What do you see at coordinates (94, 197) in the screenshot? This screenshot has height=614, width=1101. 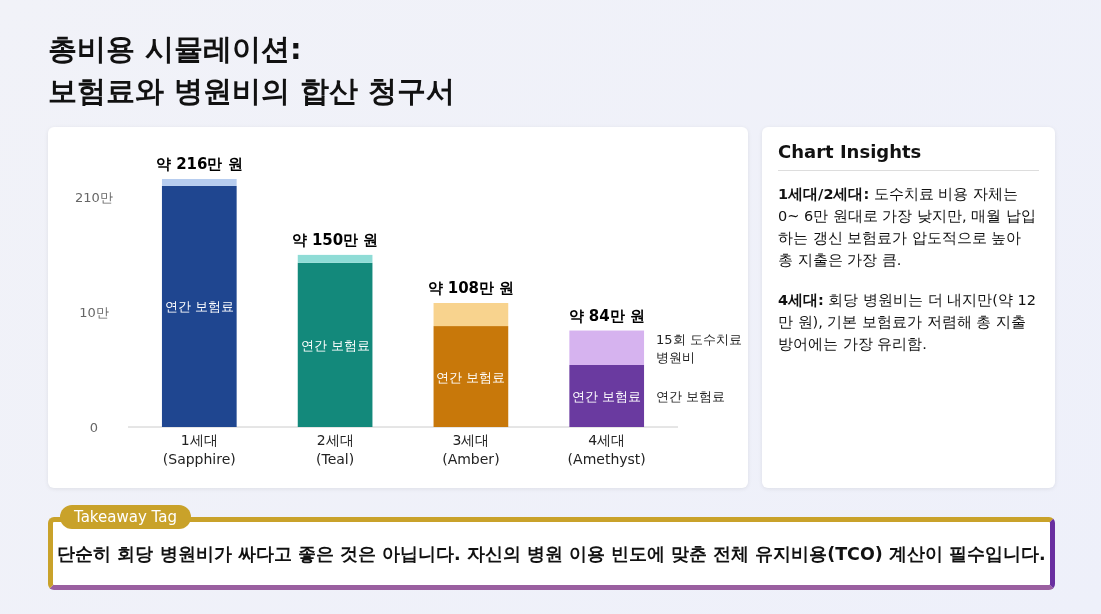 I see `text: 210만` at bounding box center [94, 197].